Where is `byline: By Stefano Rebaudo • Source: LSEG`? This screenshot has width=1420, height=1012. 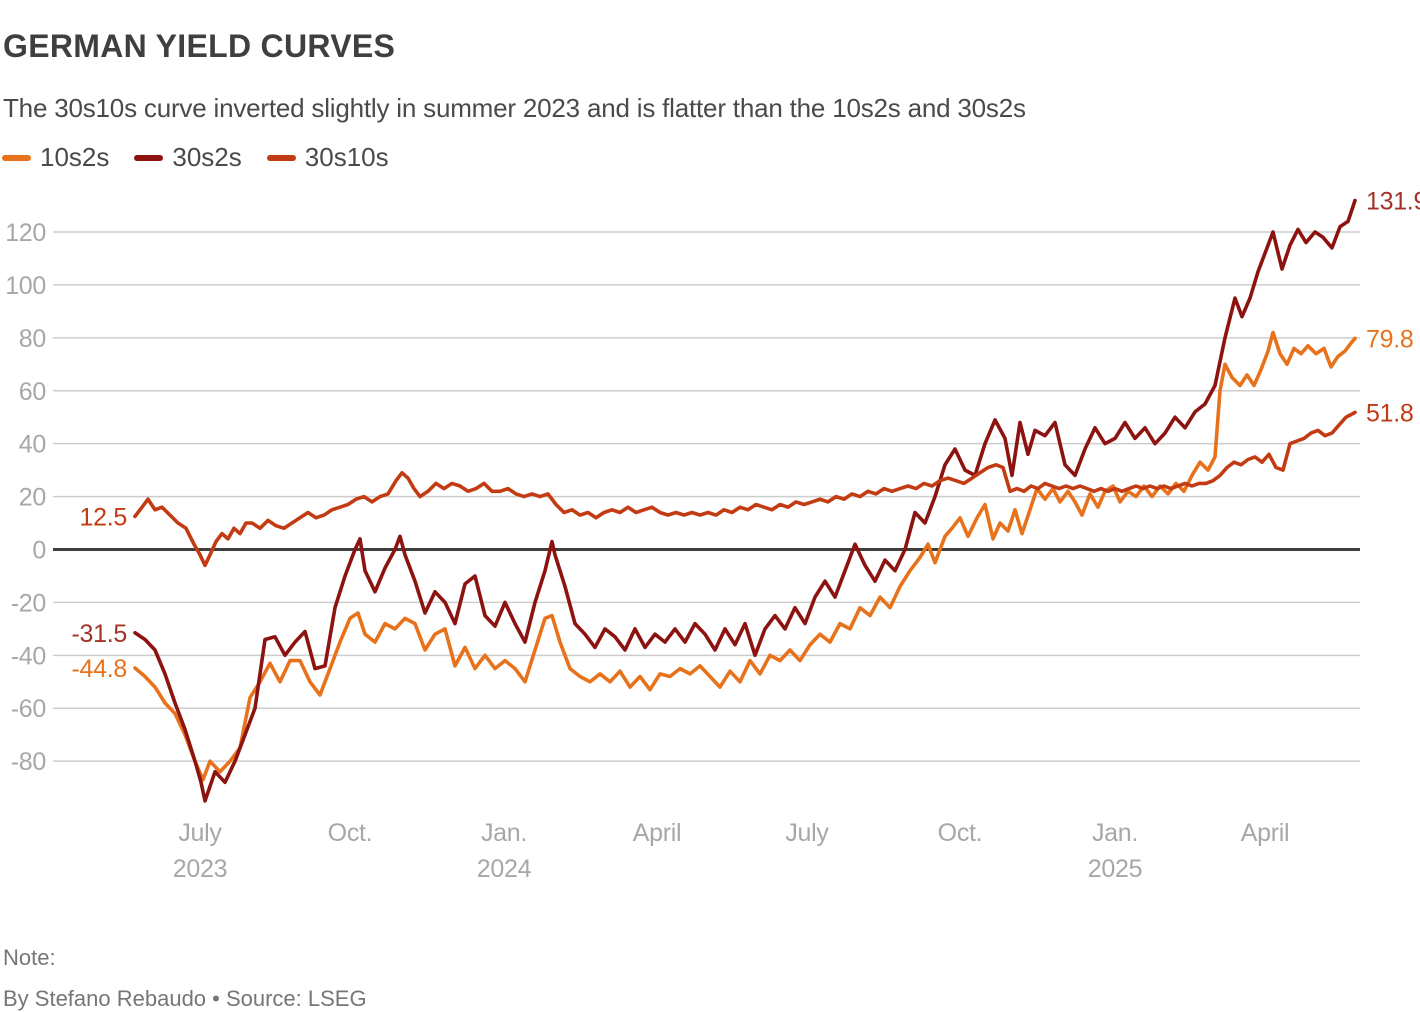
byline: By Stefano Rebaudo • Source: LSEG is located at coordinates (185, 998).